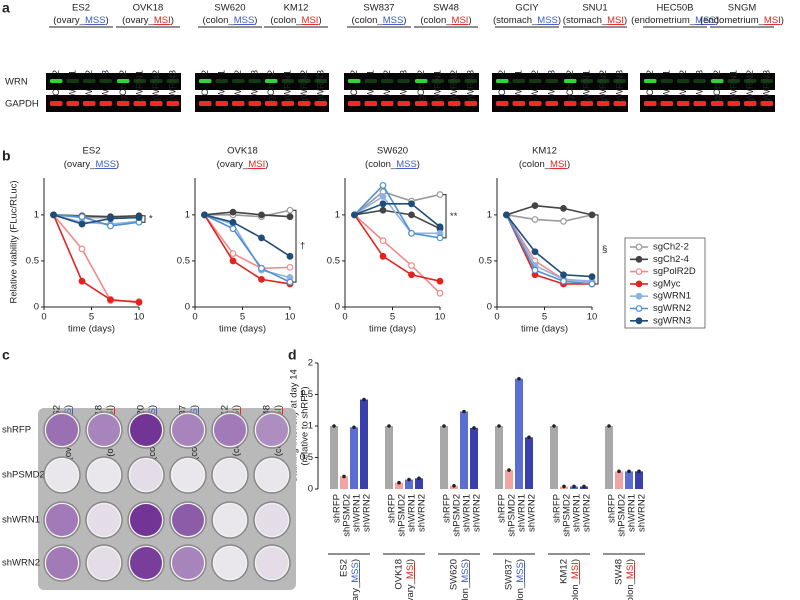 The height and width of the screenshot is (600, 800). Describe the element at coordinates (81, 8) in the screenshot. I see `cell-line: ES2` at that location.